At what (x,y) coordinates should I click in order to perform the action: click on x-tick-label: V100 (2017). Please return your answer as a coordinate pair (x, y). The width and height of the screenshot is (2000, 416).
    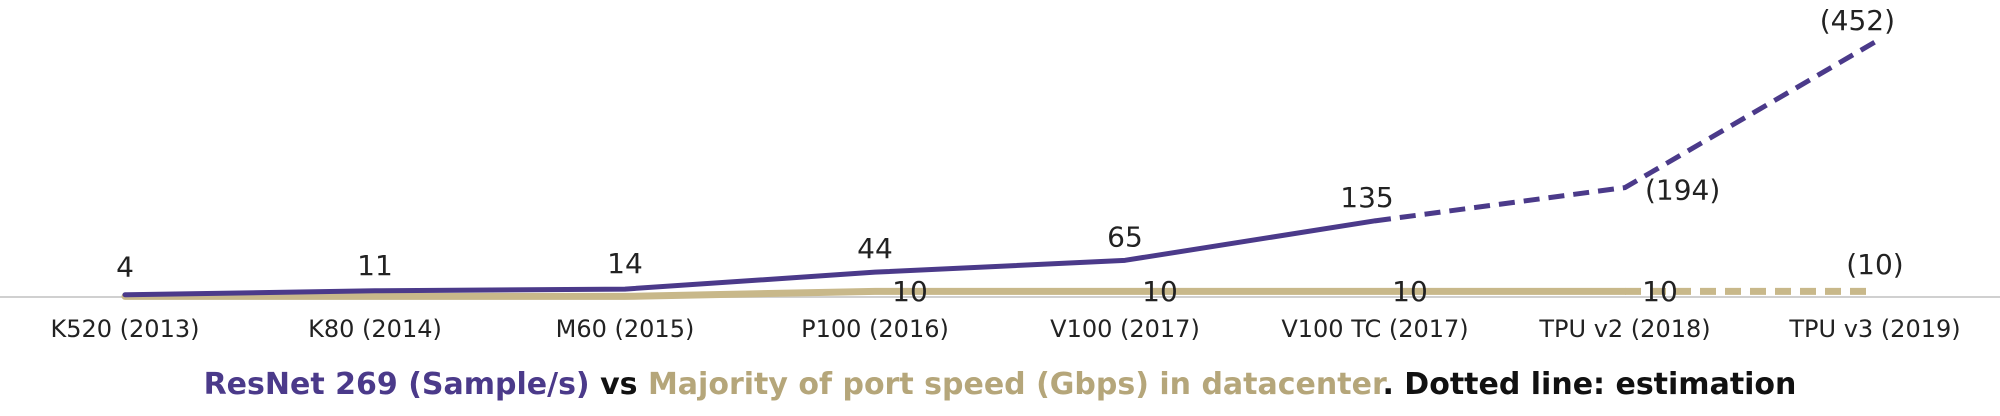
    Looking at the image, I should click on (1125, 329).